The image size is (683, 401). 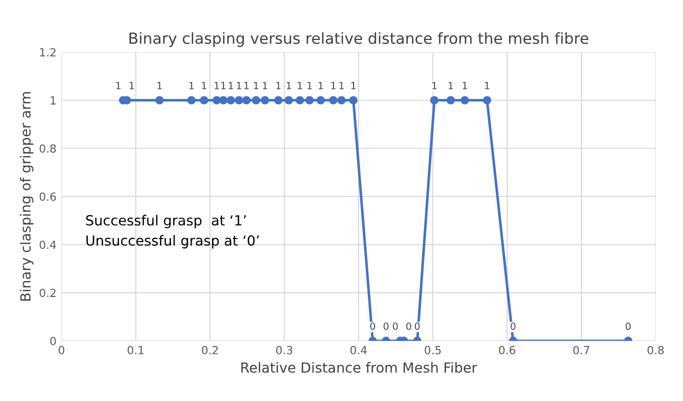 I want to click on x-tick-label: 0.4, so click(x=358, y=350).